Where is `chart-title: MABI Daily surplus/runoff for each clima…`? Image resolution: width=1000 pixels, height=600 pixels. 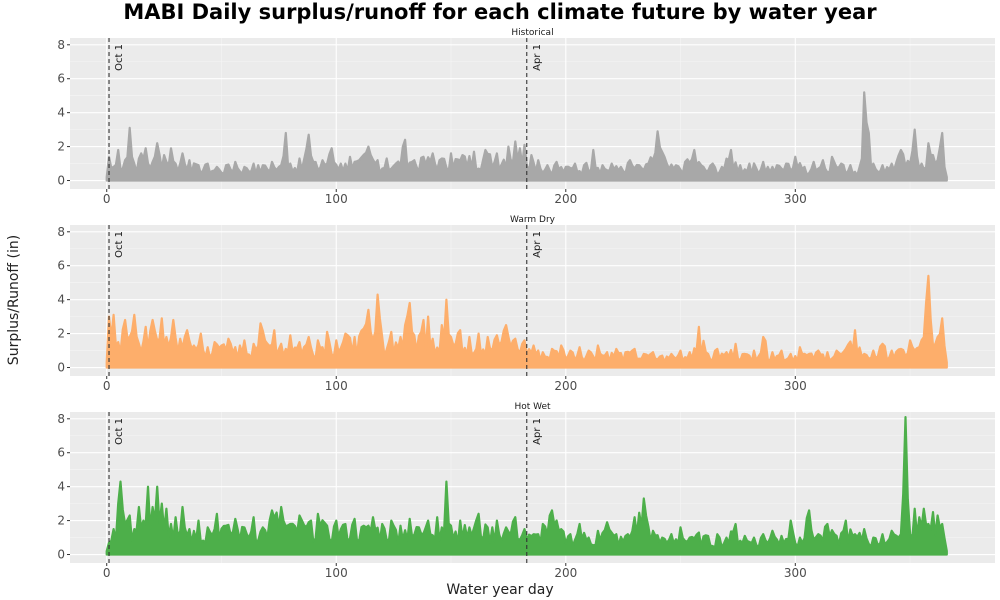
chart-title: MABI Daily surplus/runoff for each clima… is located at coordinates (500, 12).